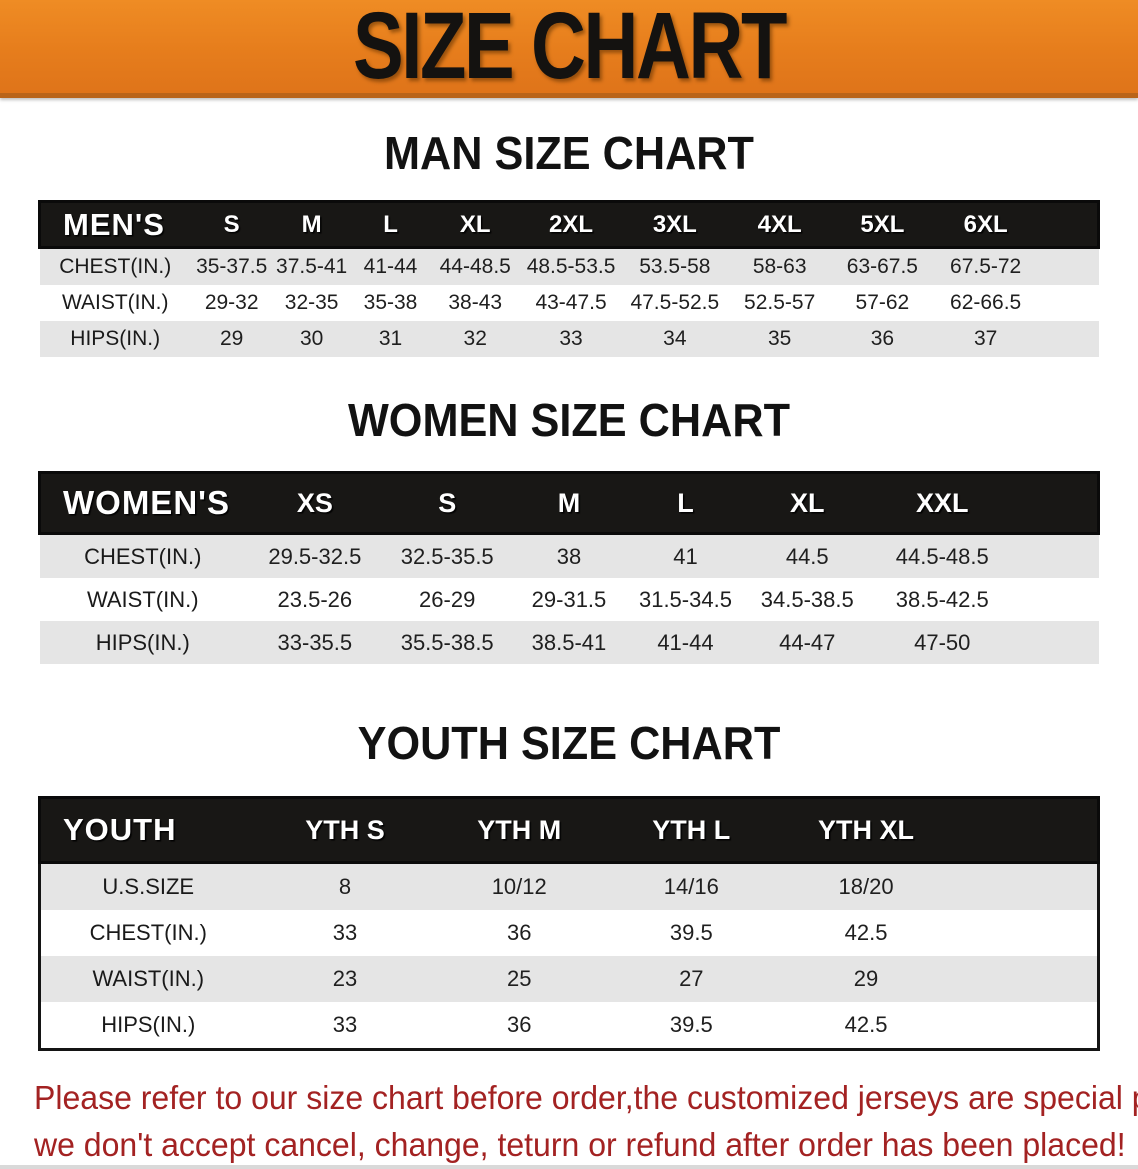  I want to click on value-cell: 29-32, so click(231, 302).